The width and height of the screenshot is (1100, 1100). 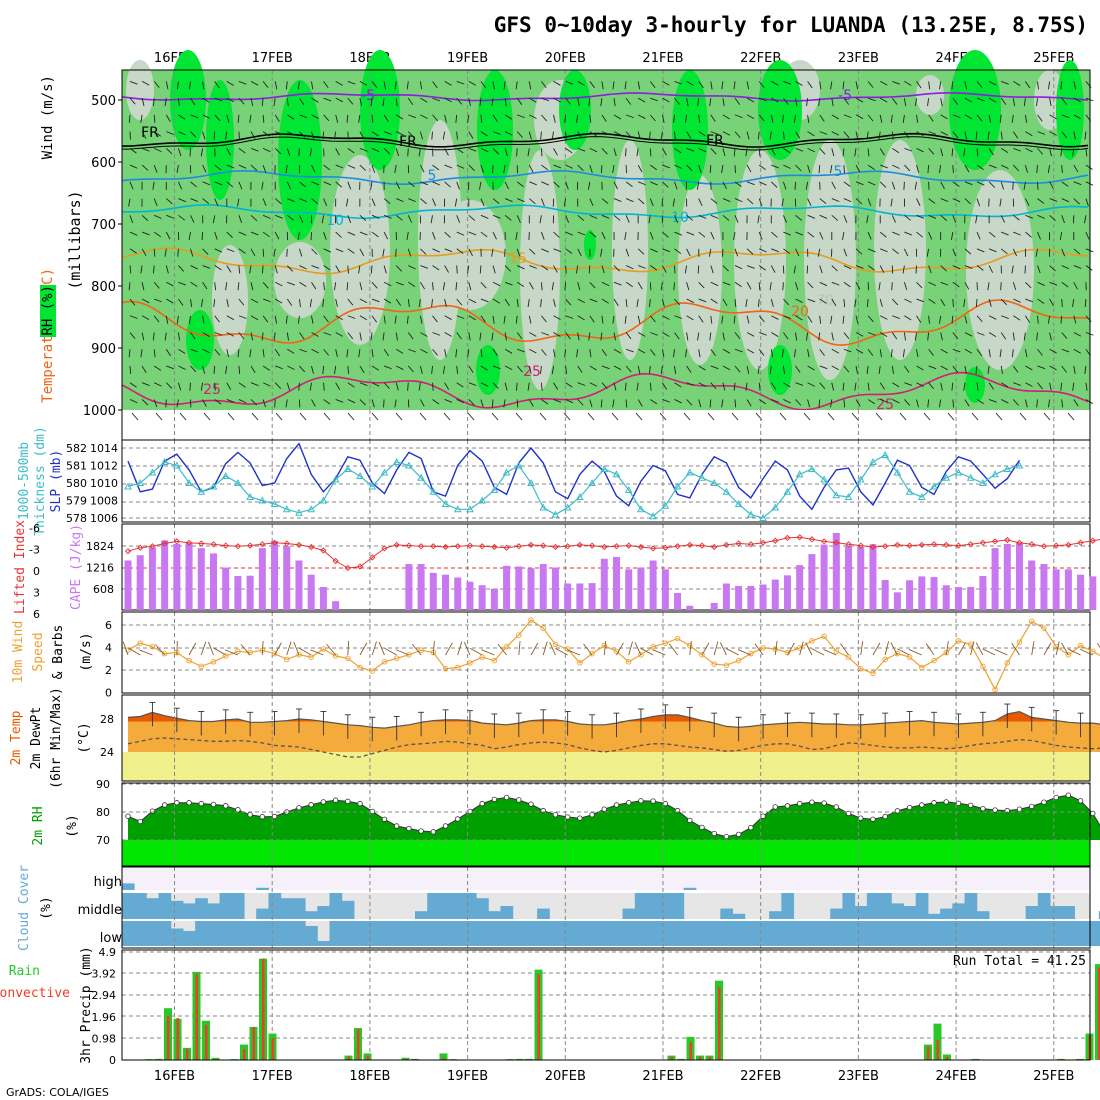 I want to click on temp-area, so click(x=614, y=731).